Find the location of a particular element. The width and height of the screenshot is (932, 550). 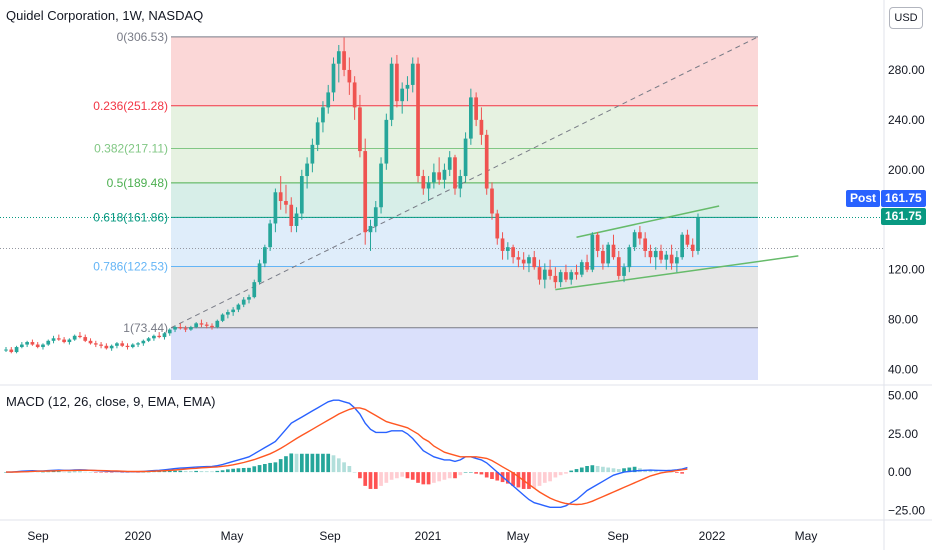

macd-tick-label: −25.00 is located at coordinates (906, 510).